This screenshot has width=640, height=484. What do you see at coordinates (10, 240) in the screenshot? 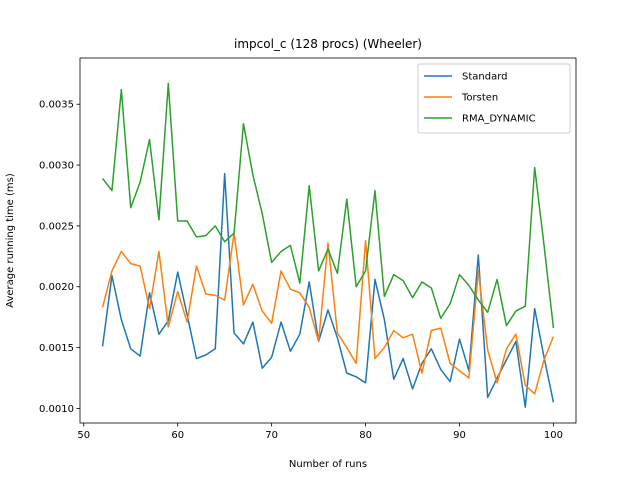
I see `y-axis-title: Average running time (ms)` at bounding box center [10, 240].